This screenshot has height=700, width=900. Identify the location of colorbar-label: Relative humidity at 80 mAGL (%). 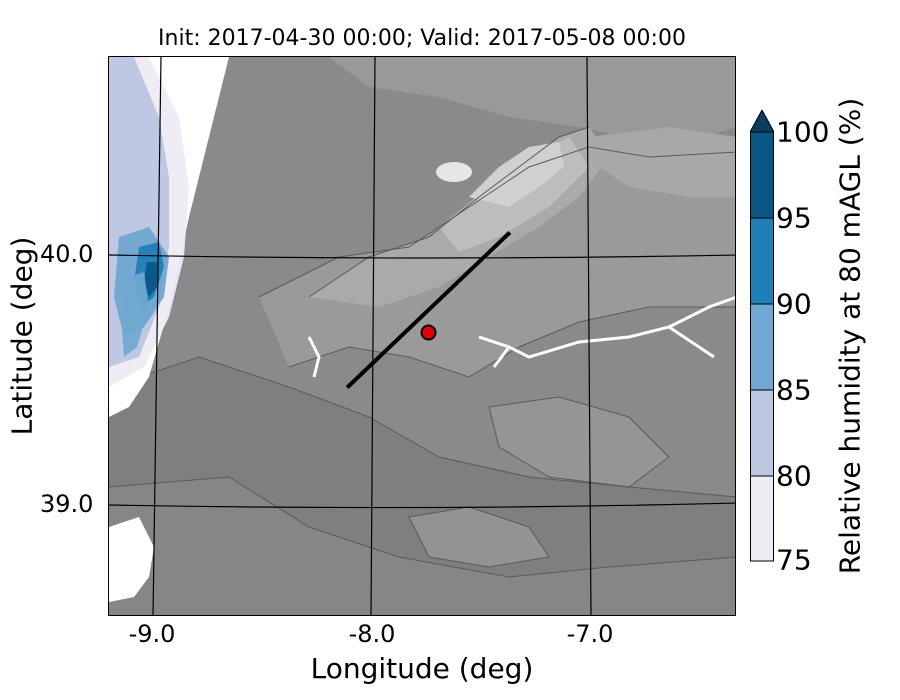
(850, 336).